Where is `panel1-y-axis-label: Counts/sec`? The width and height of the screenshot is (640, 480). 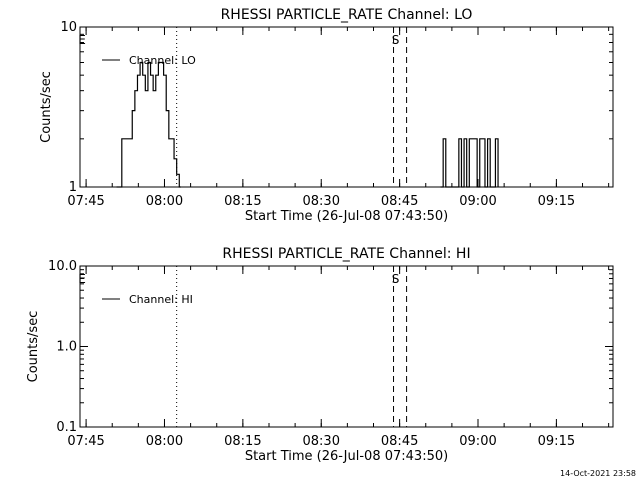
panel1-y-axis-label: Counts/sec is located at coordinates (46, 107).